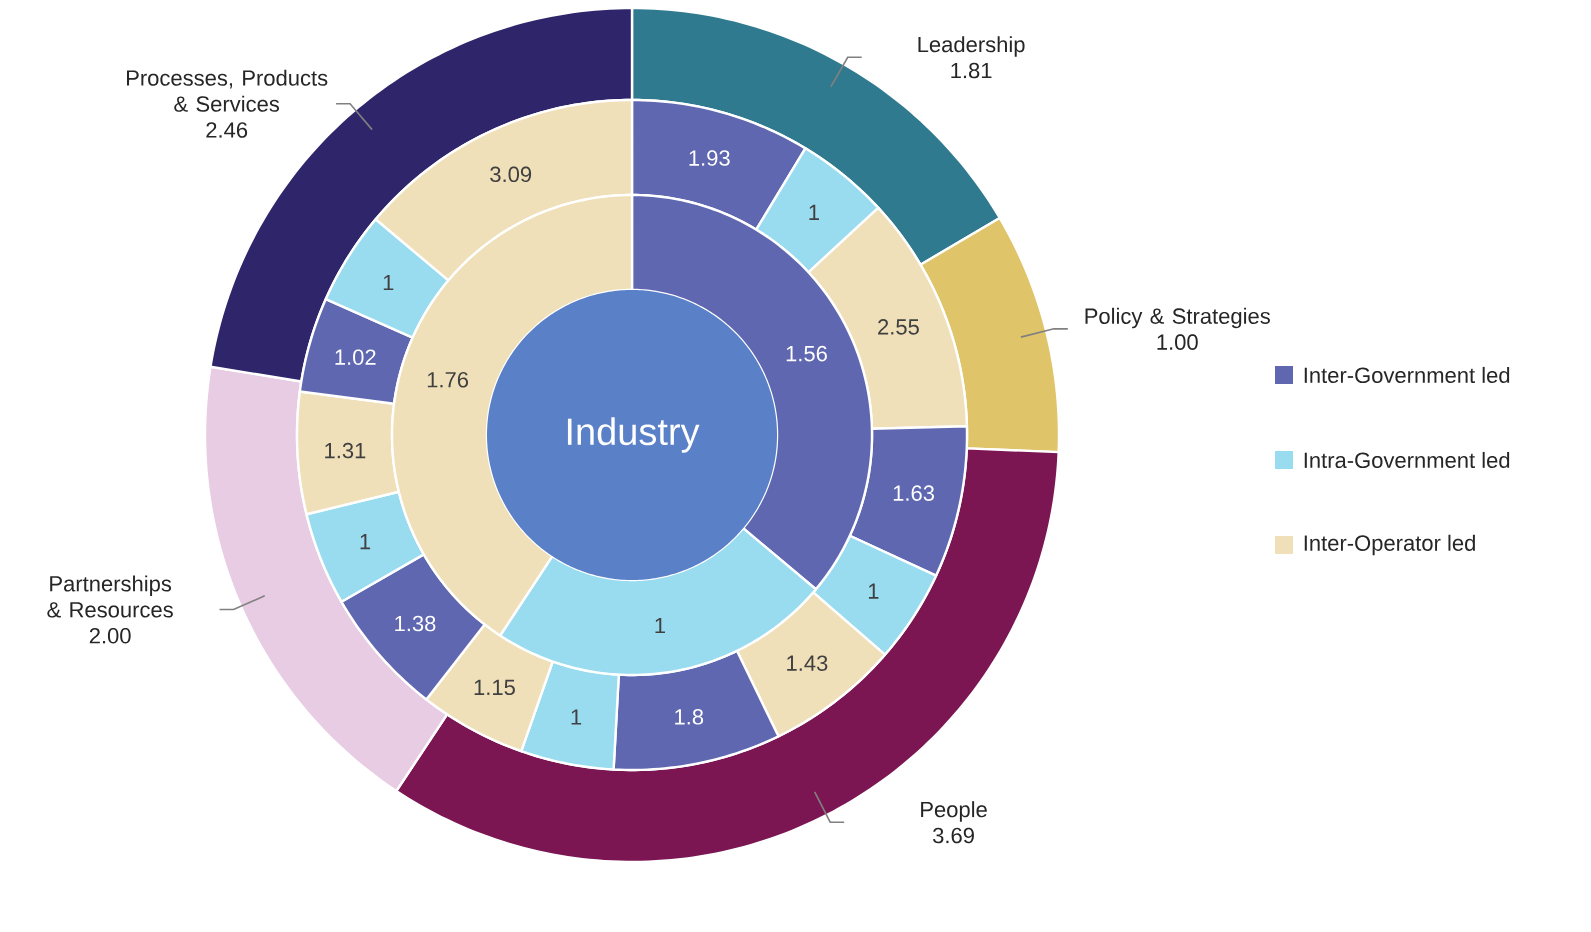 The image size is (1591, 932). Describe the element at coordinates (415, 623) in the screenshot. I see `data-label: 1.38` at that location.